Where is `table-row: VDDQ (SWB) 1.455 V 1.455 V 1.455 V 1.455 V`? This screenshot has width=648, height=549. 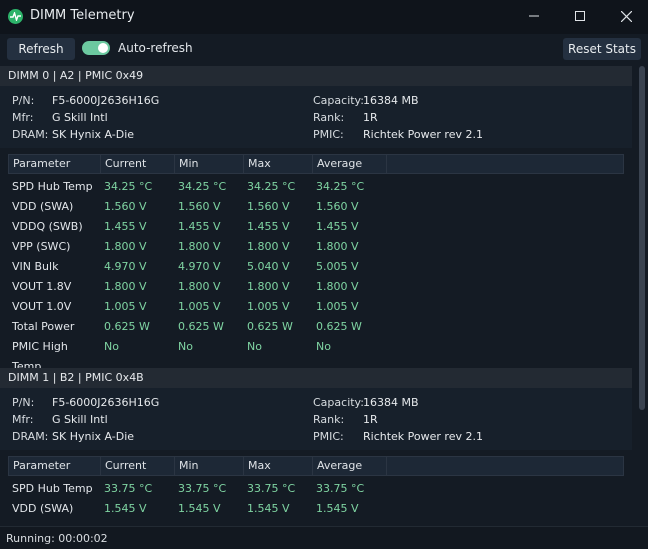
table-row: VDDQ (SWB) 1.455 V 1.455 V 1.455 V 1.455 V is located at coordinates (316, 227).